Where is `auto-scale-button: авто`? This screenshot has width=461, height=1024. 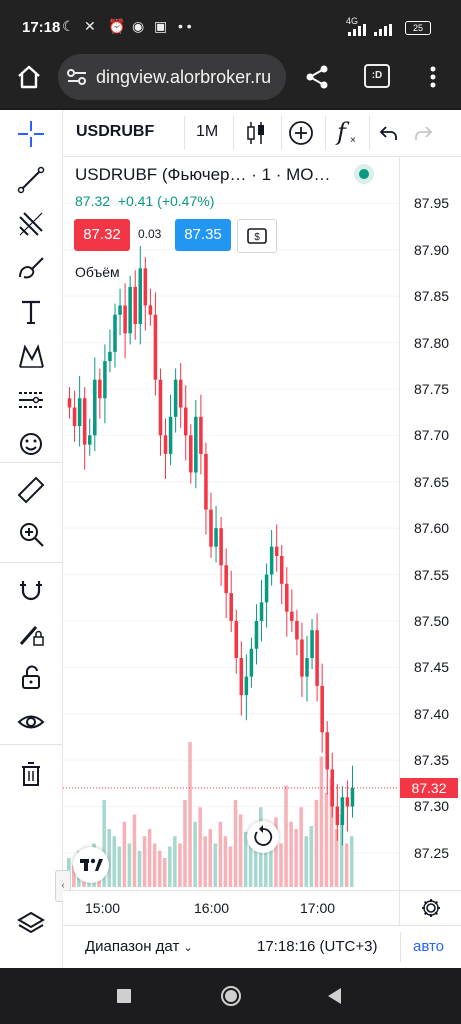
auto-scale-button: авто is located at coordinates (429, 946).